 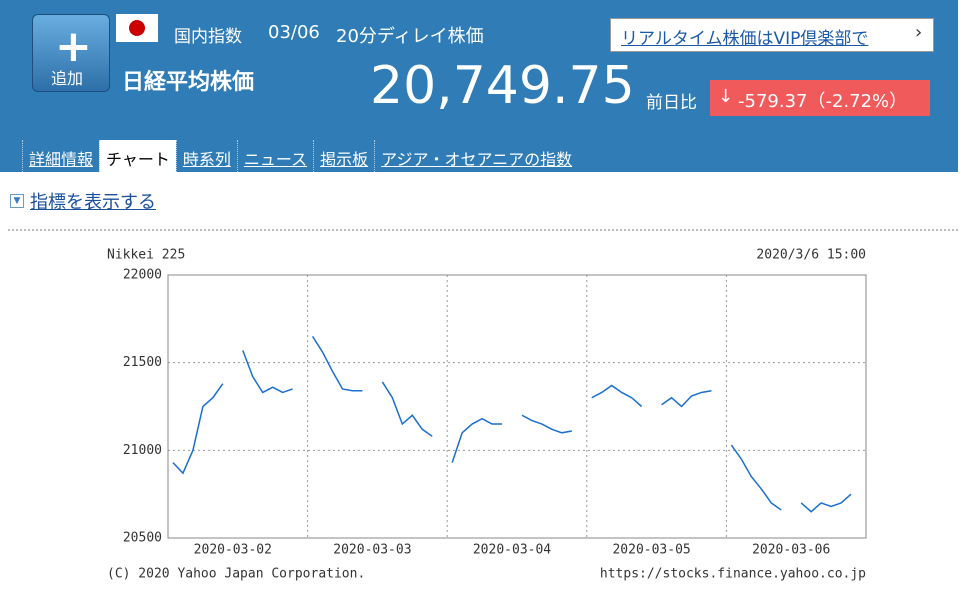 I want to click on y-tick-label: 20500, so click(x=142, y=538).